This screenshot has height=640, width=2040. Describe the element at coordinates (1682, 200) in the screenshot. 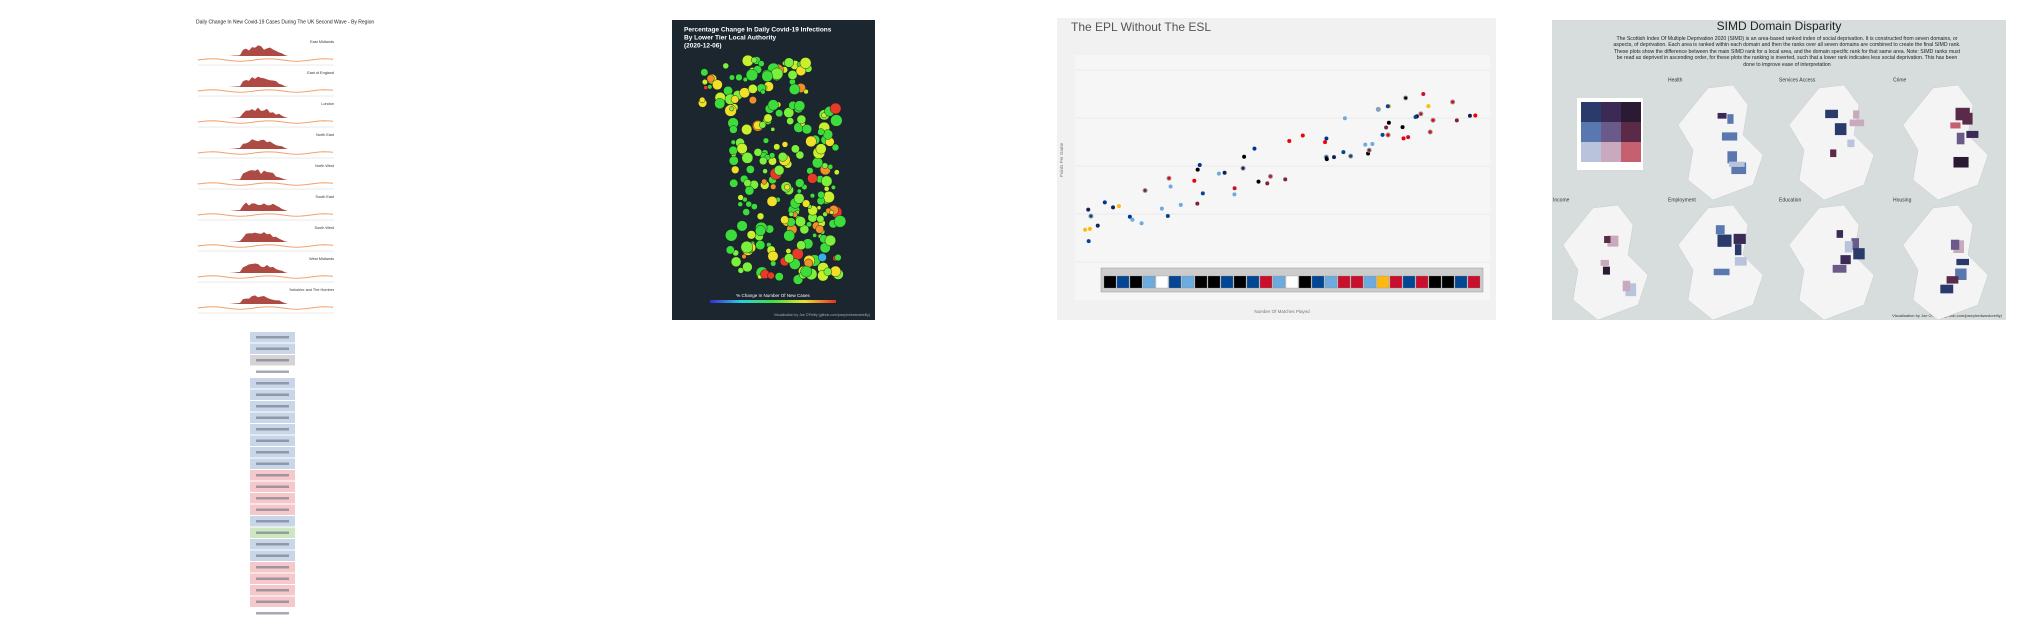

I see `domain-label: Employment` at that location.